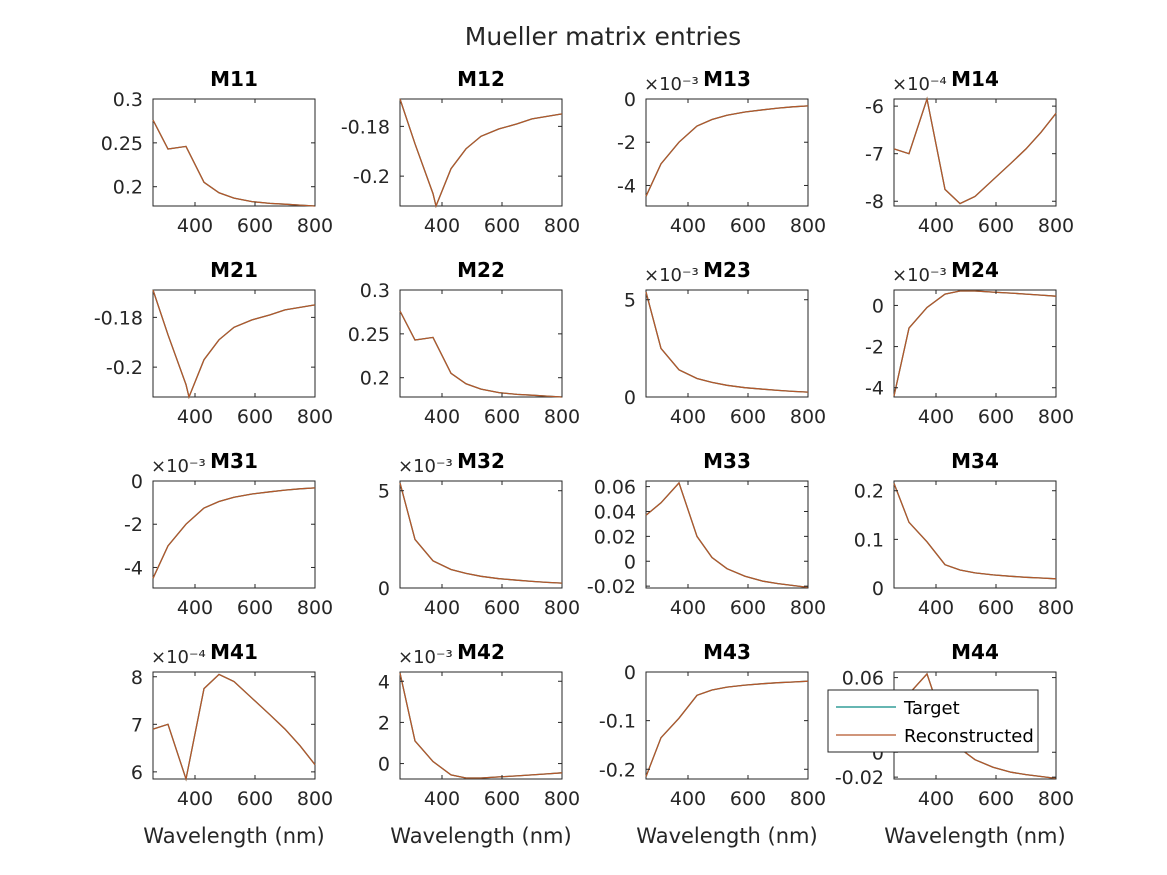  I want to click on x-axis-label: Wavelength (nm), so click(233, 836).